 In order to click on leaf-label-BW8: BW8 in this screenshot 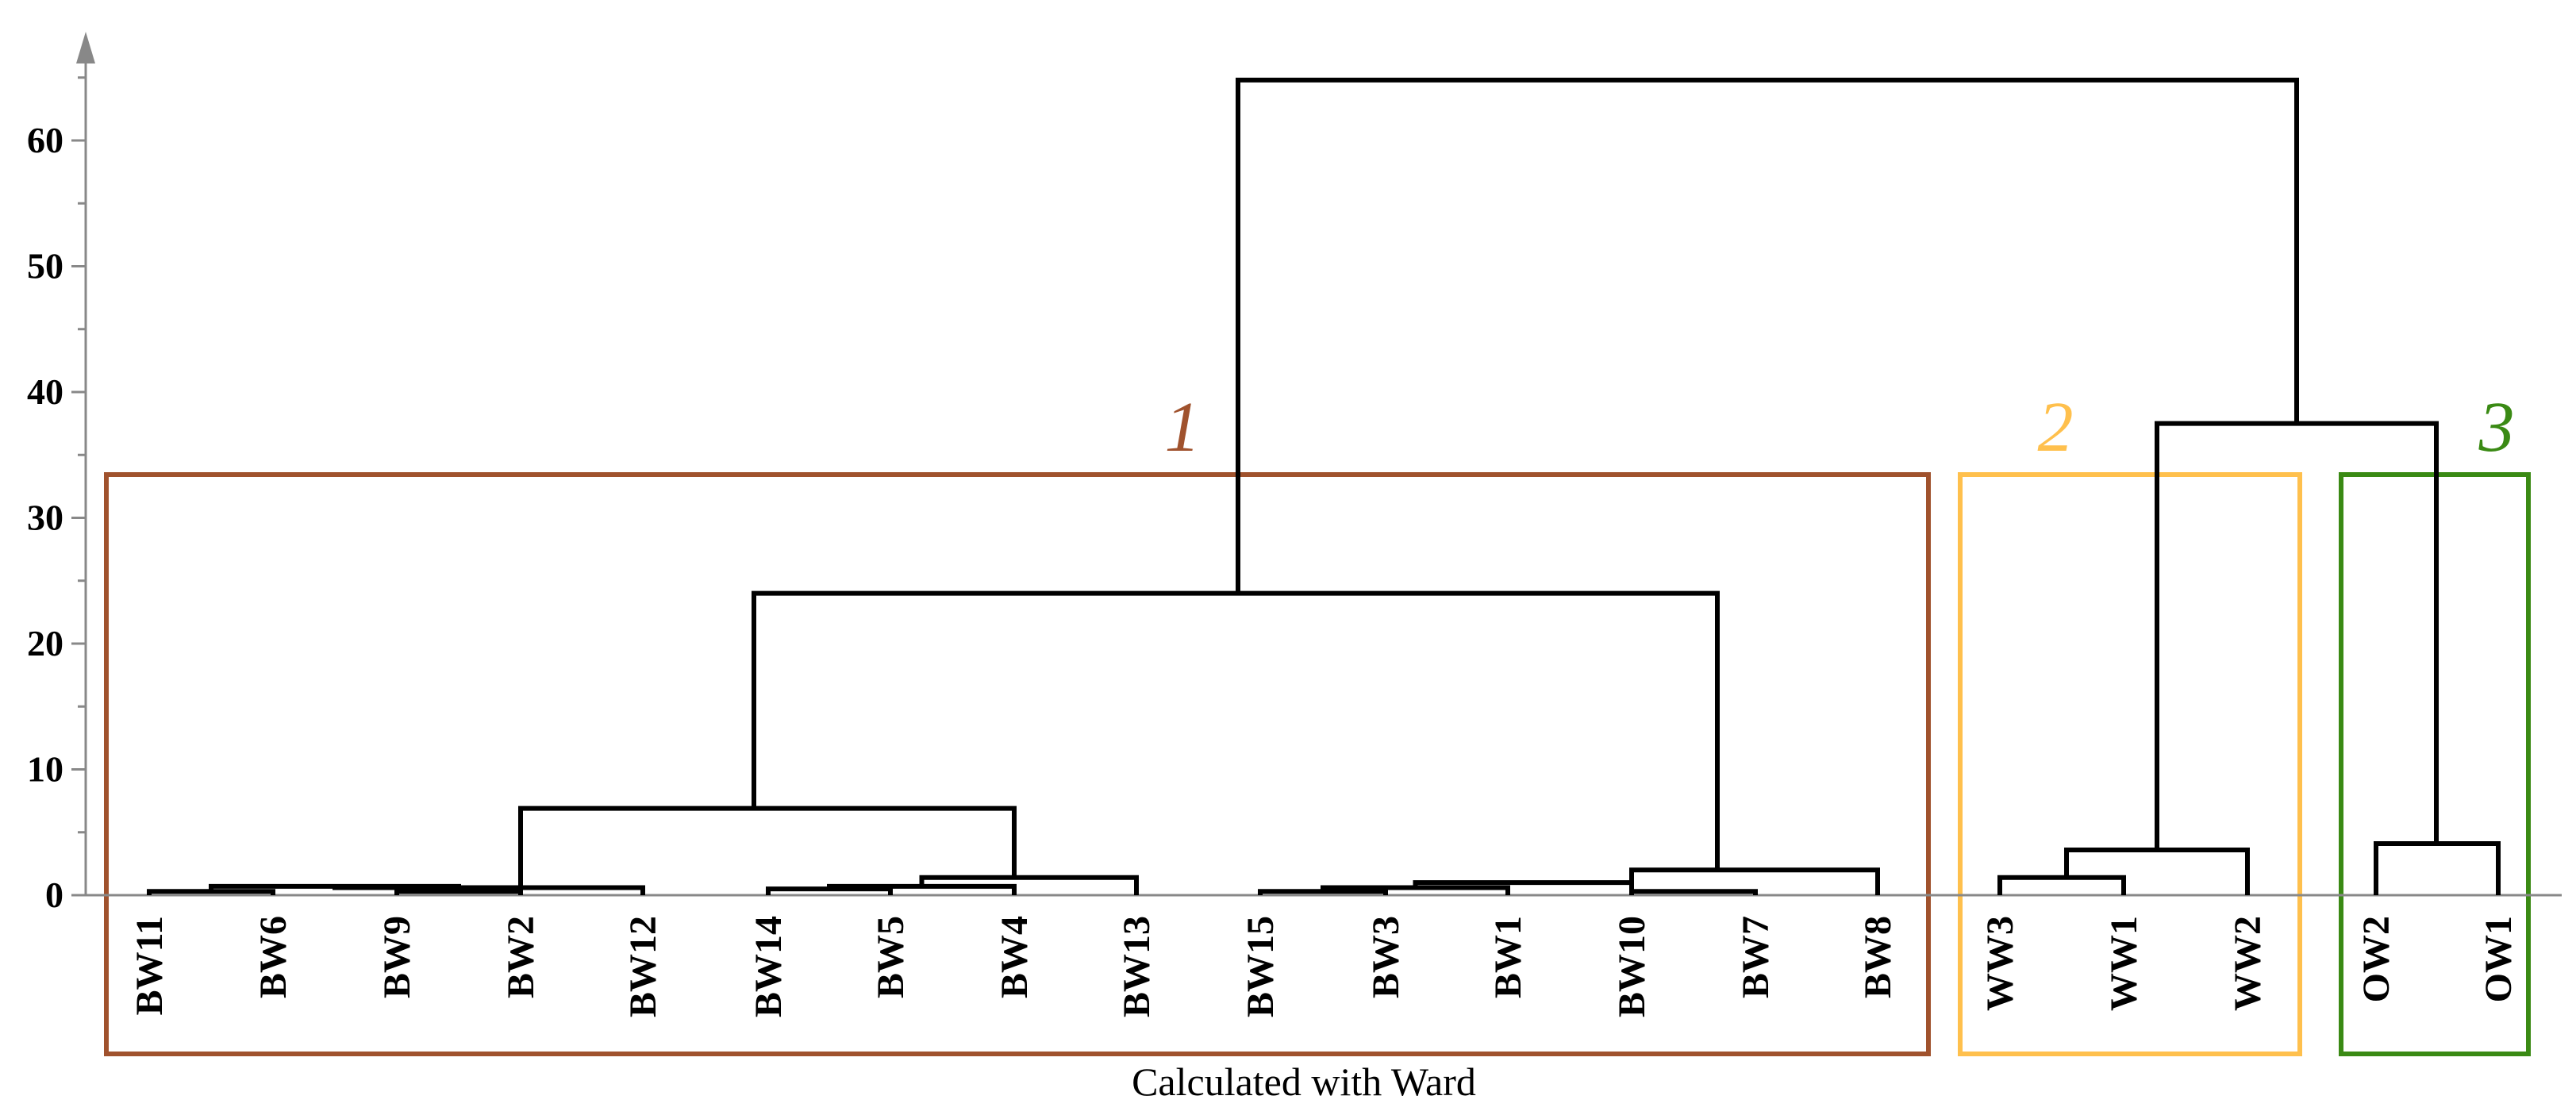, I will do `click(1878, 957)`.